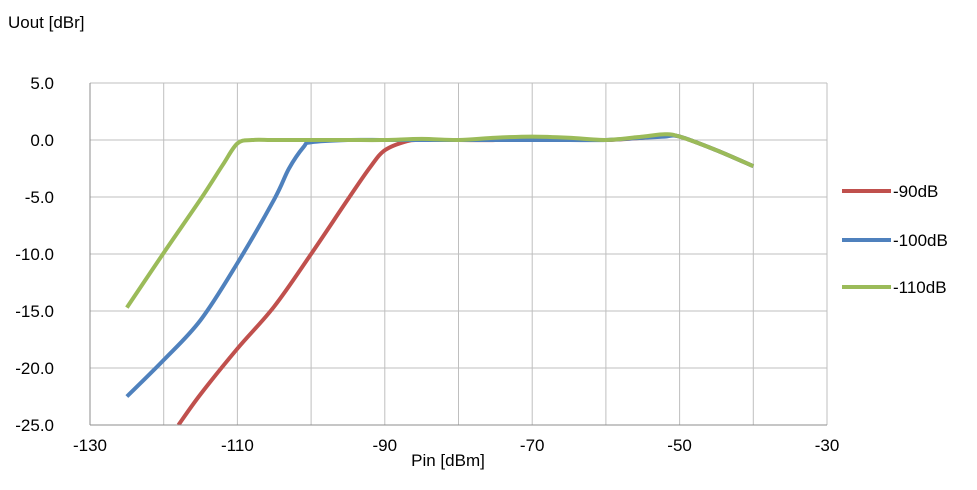 This screenshot has width=977, height=490. I want to click on x-tick-label: -30, so click(827, 445).